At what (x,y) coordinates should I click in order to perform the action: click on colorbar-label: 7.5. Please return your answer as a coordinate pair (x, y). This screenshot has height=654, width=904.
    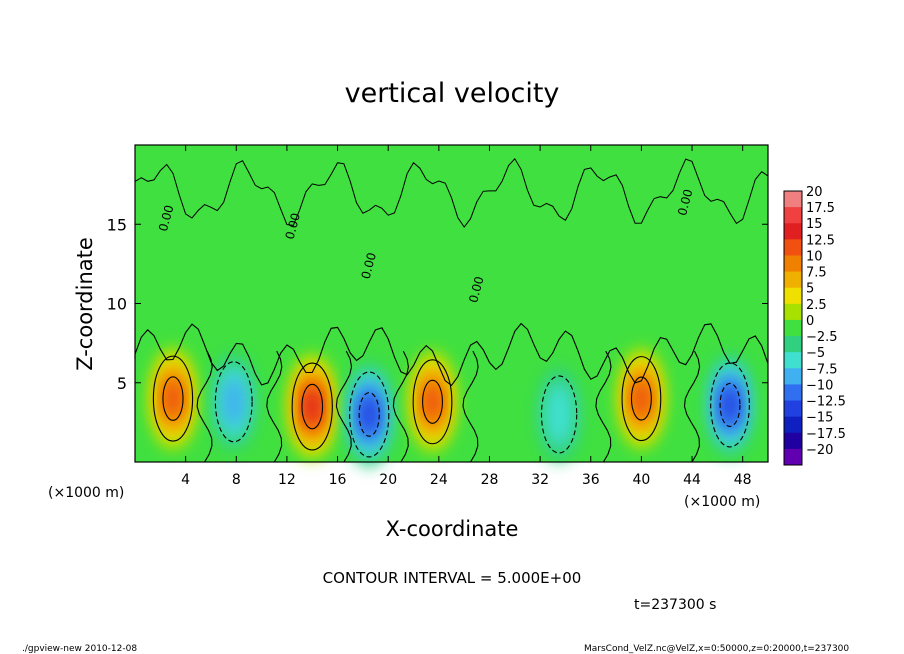
    Looking at the image, I should click on (816, 273).